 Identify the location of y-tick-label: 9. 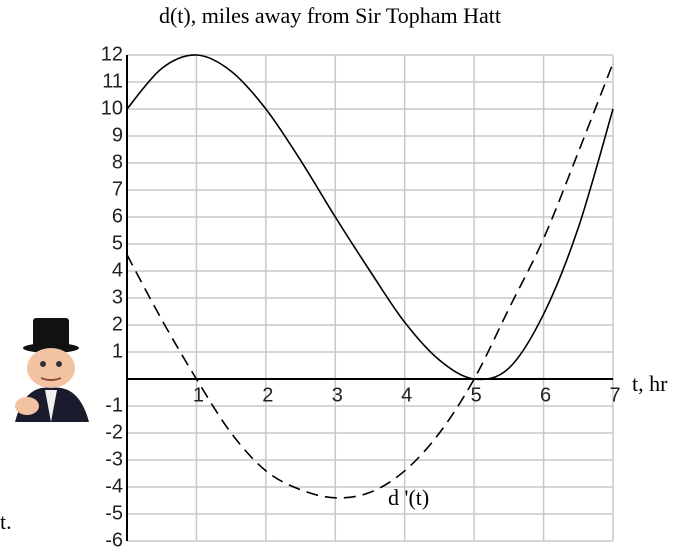
(117, 135).